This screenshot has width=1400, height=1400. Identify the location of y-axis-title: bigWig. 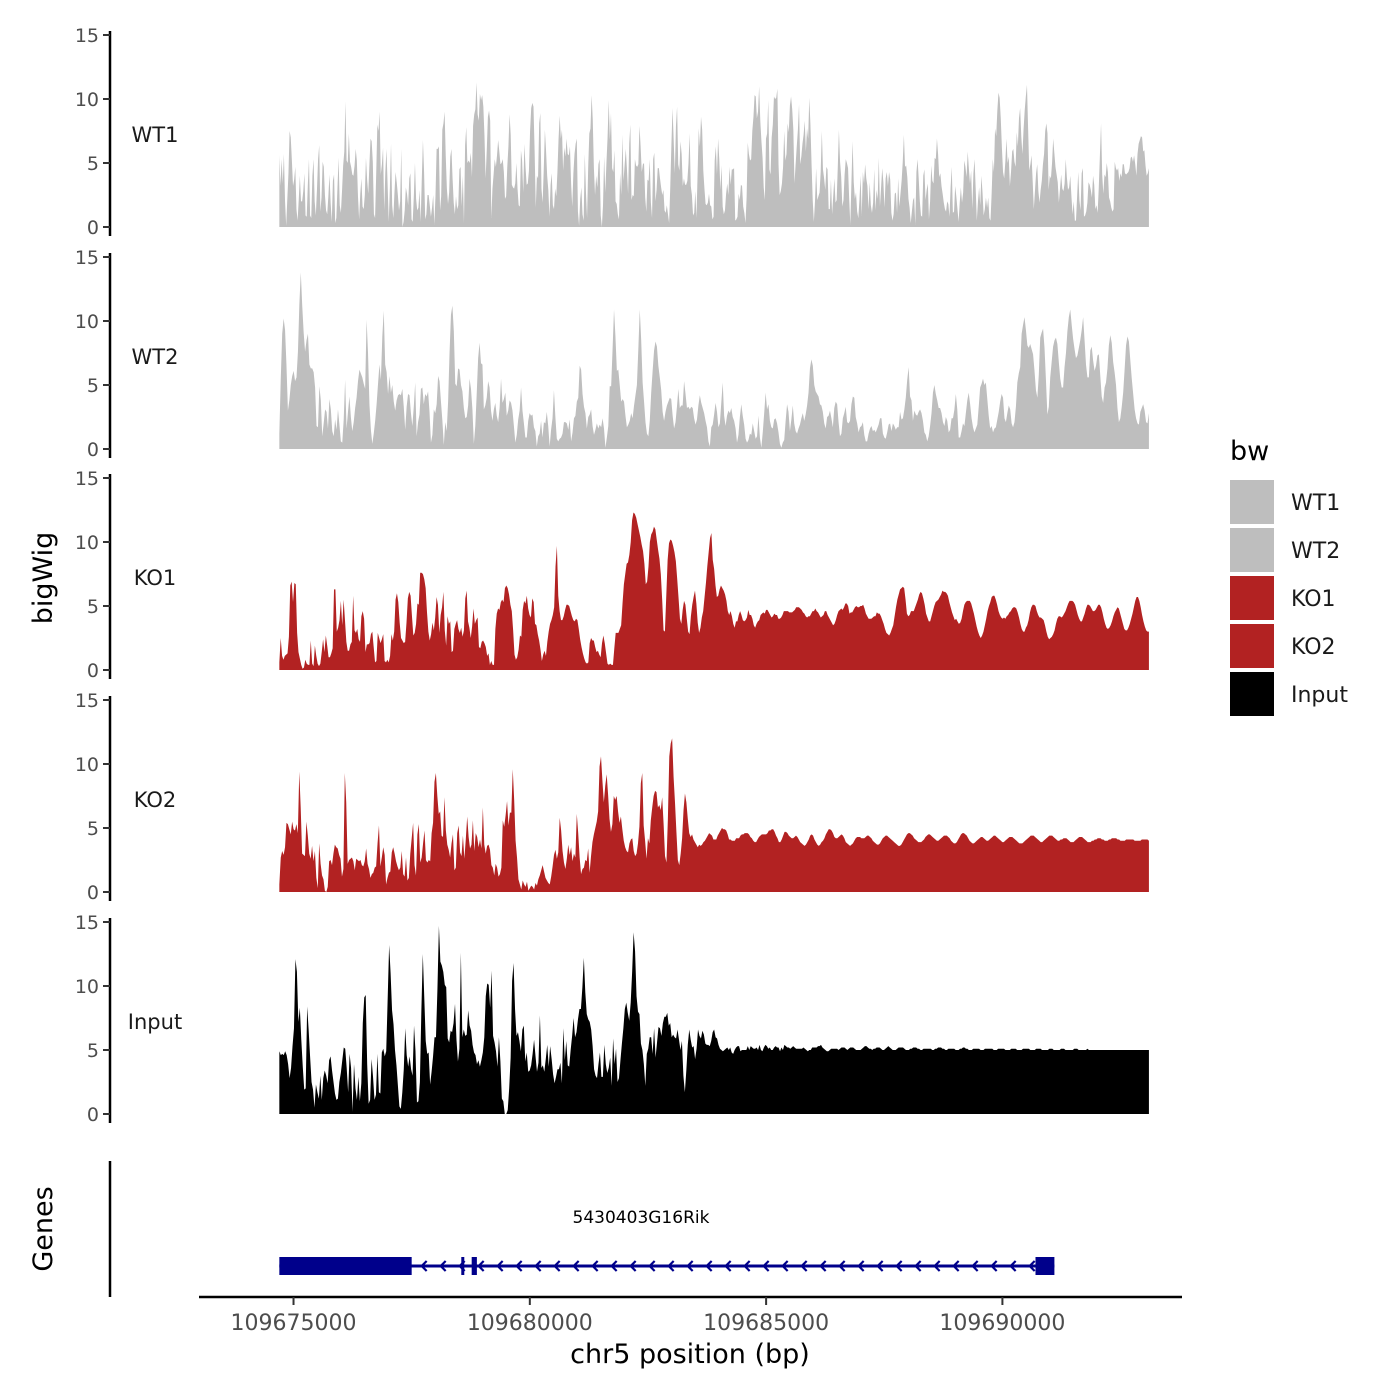
(43, 578).